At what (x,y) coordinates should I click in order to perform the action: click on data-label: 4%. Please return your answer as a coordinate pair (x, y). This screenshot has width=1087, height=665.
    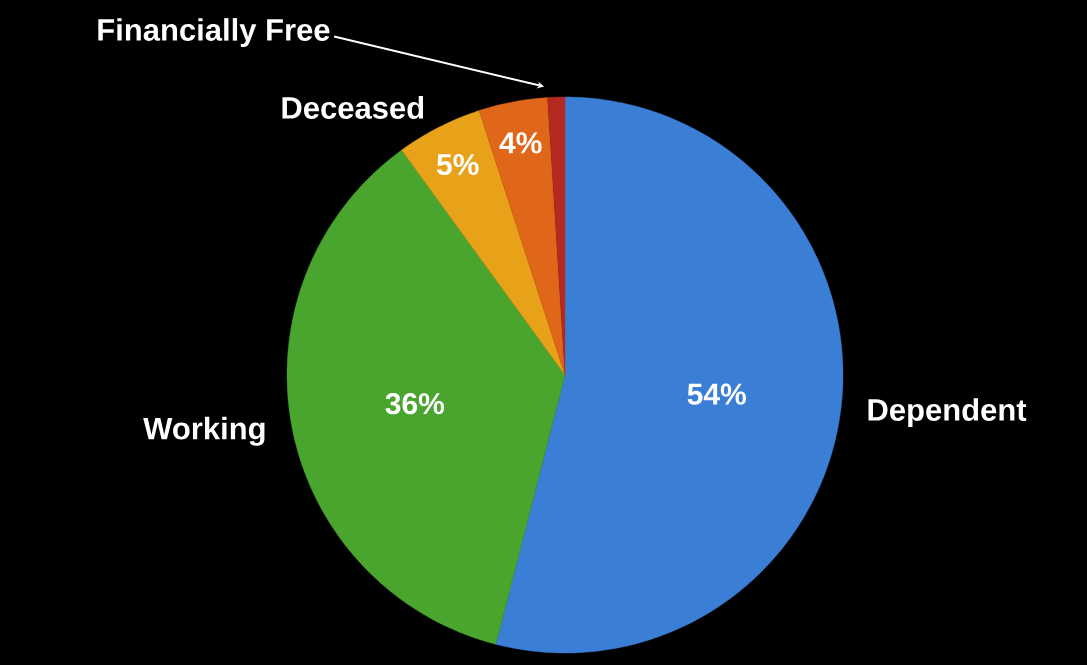
    Looking at the image, I should click on (520, 143).